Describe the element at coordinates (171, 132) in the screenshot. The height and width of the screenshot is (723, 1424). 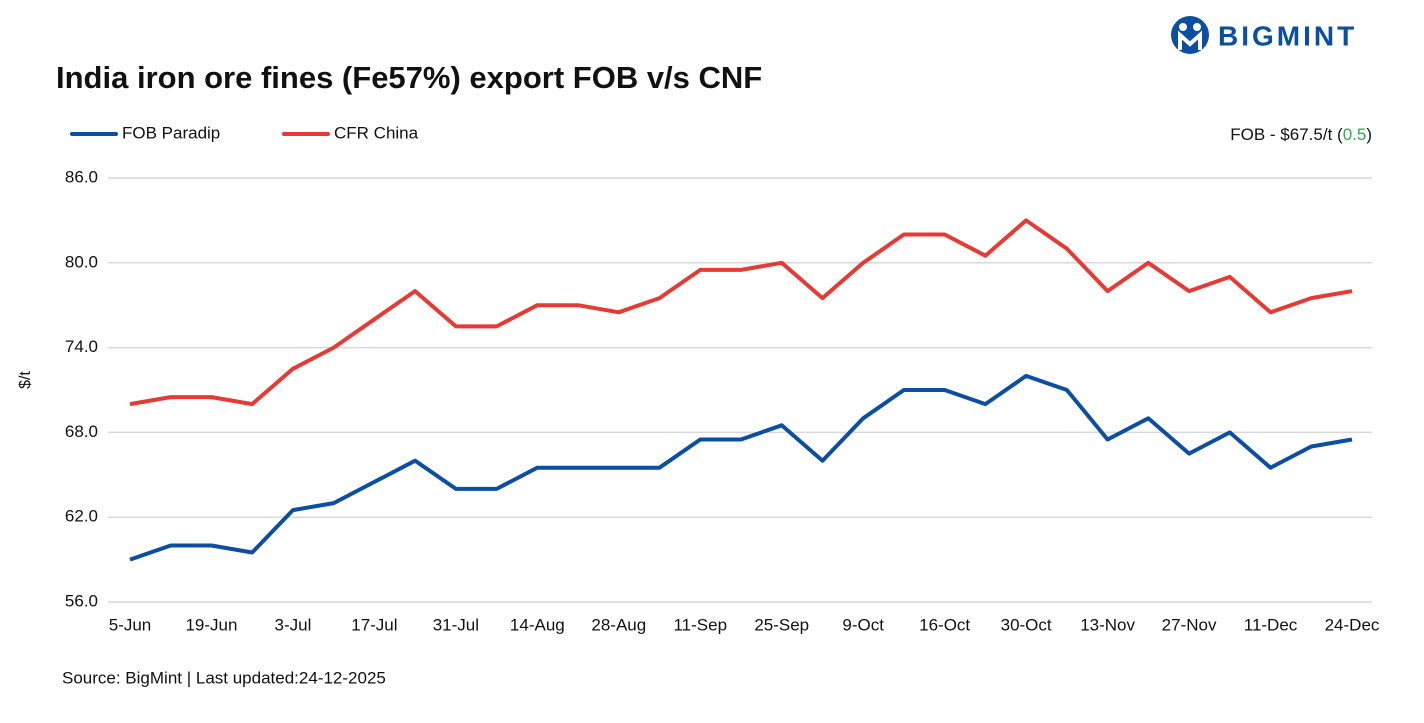
I see `legend-label: FOB Paradip` at that location.